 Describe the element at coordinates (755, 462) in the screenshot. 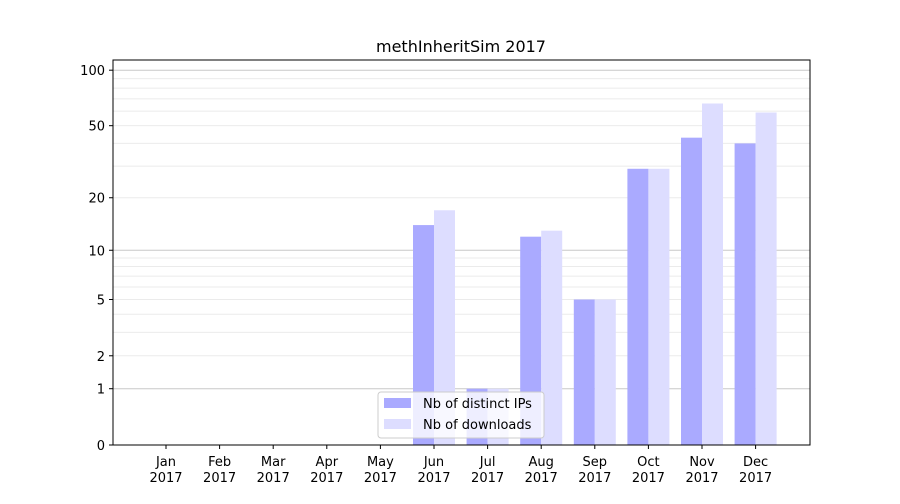

I see `x-tick-label-month: Dec` at that location.